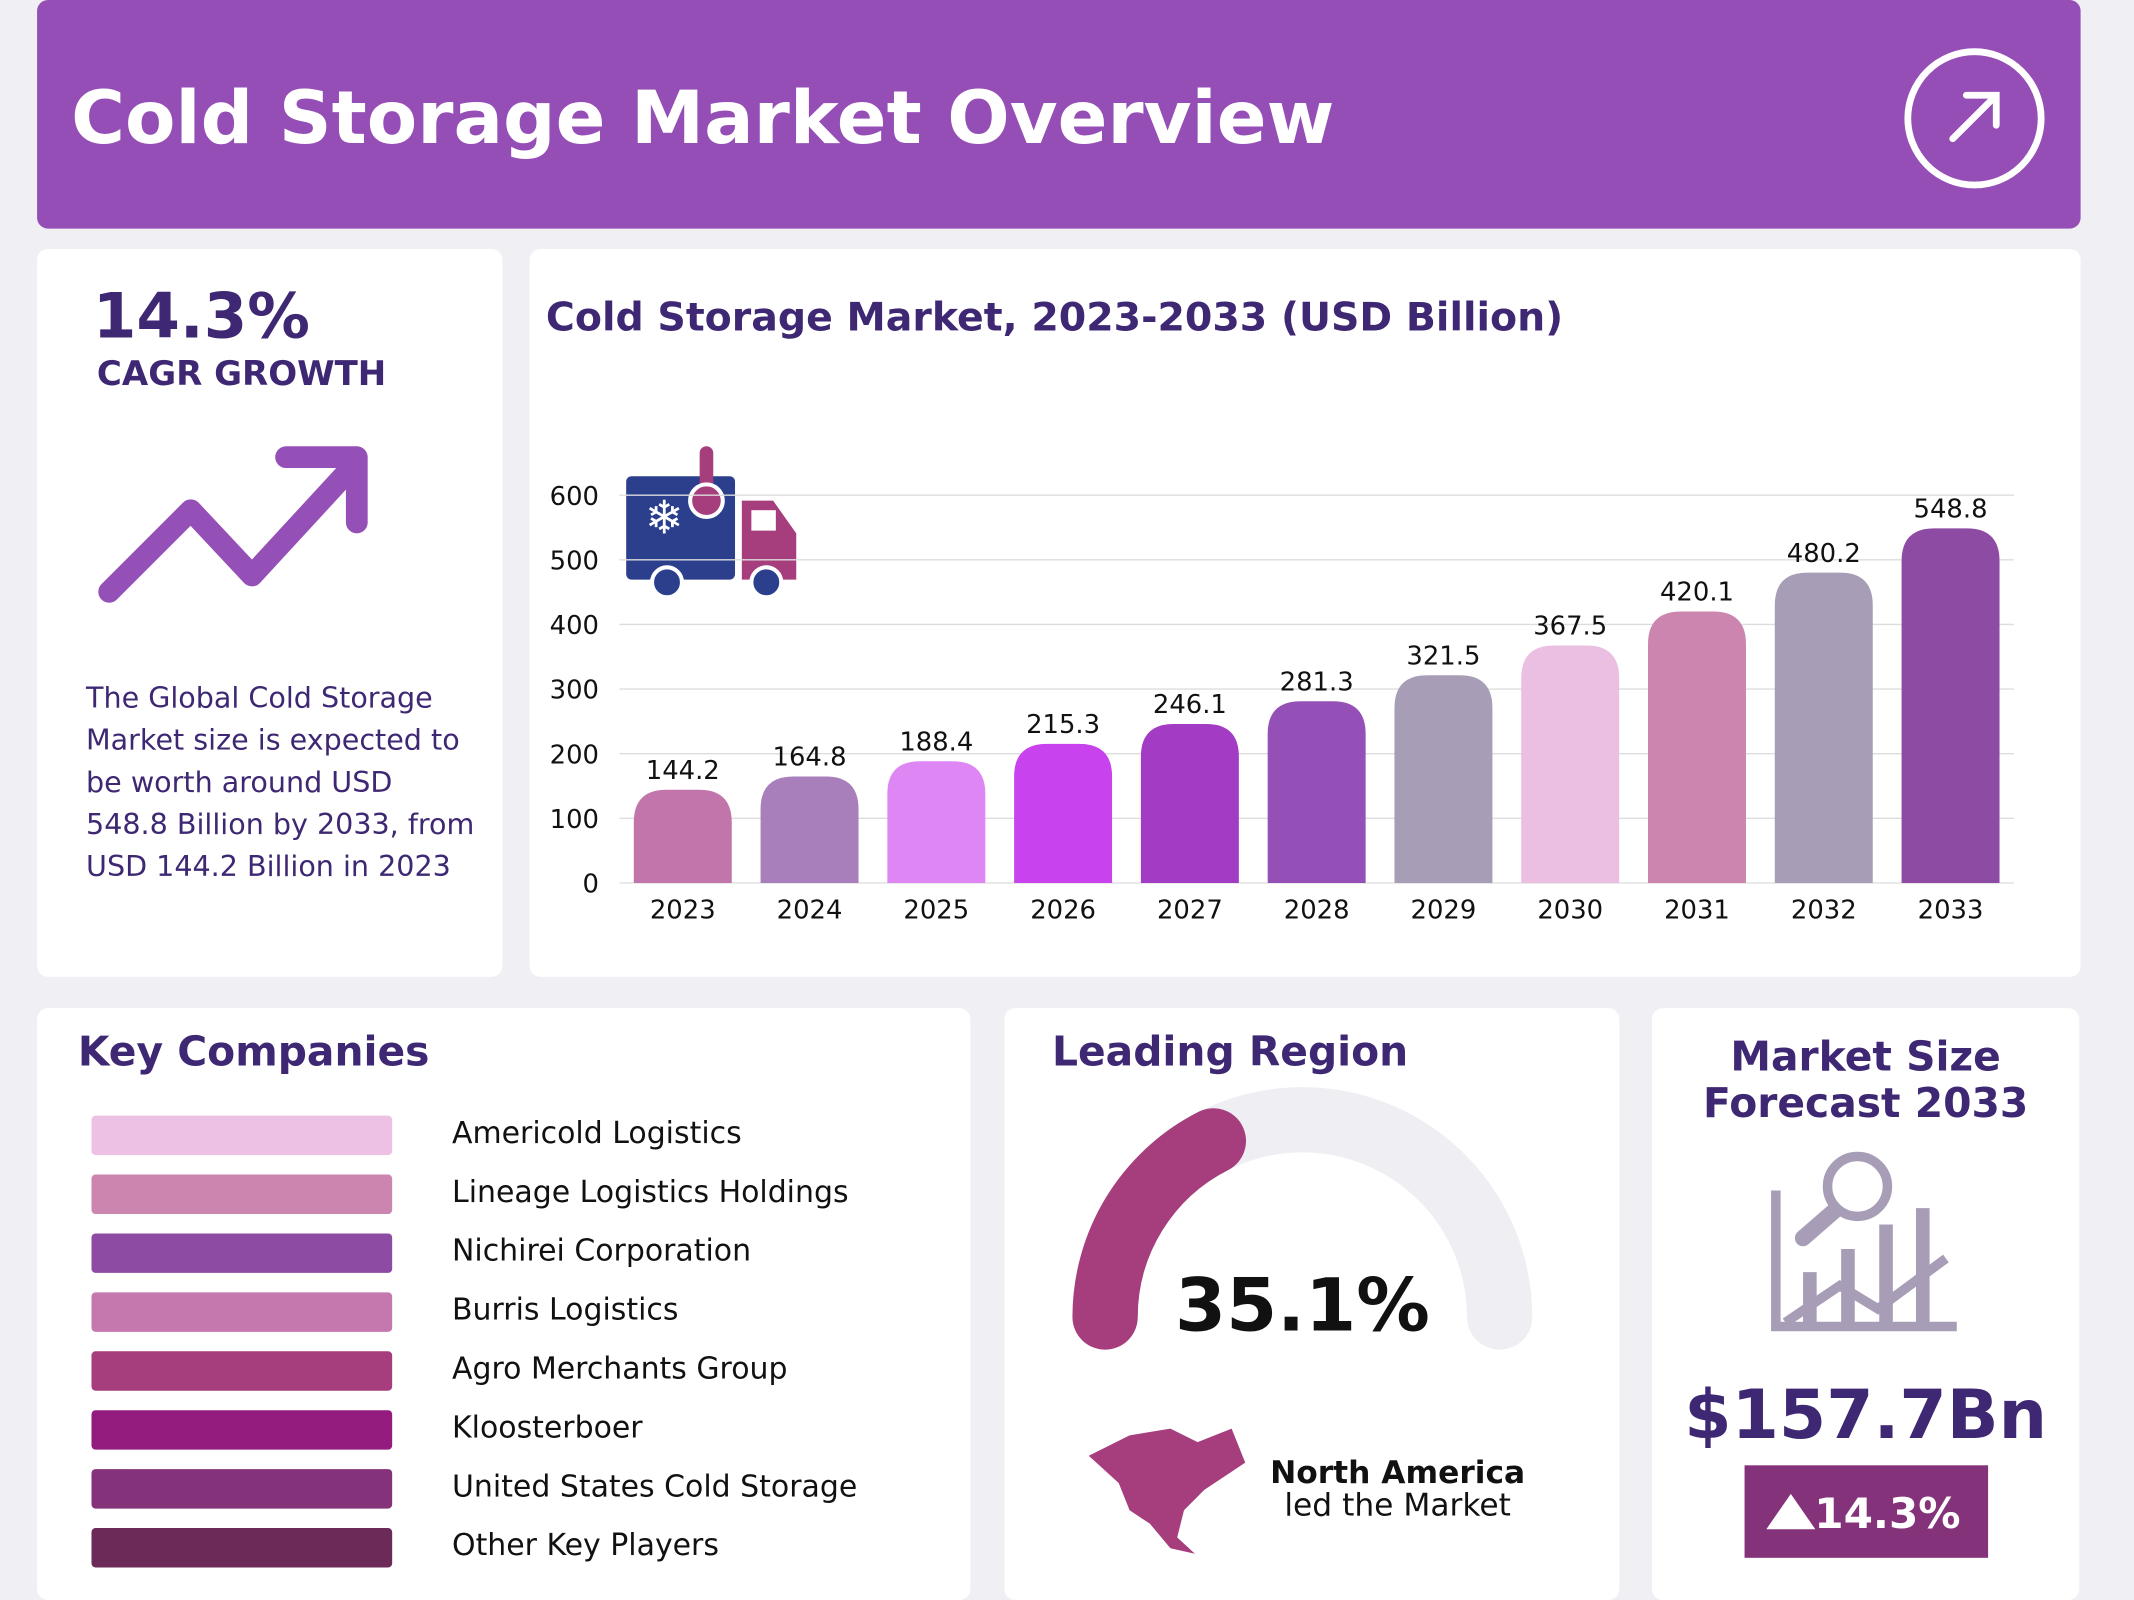  I want to click on page-title: Cold Storage Market Overview, so click(702, 118).